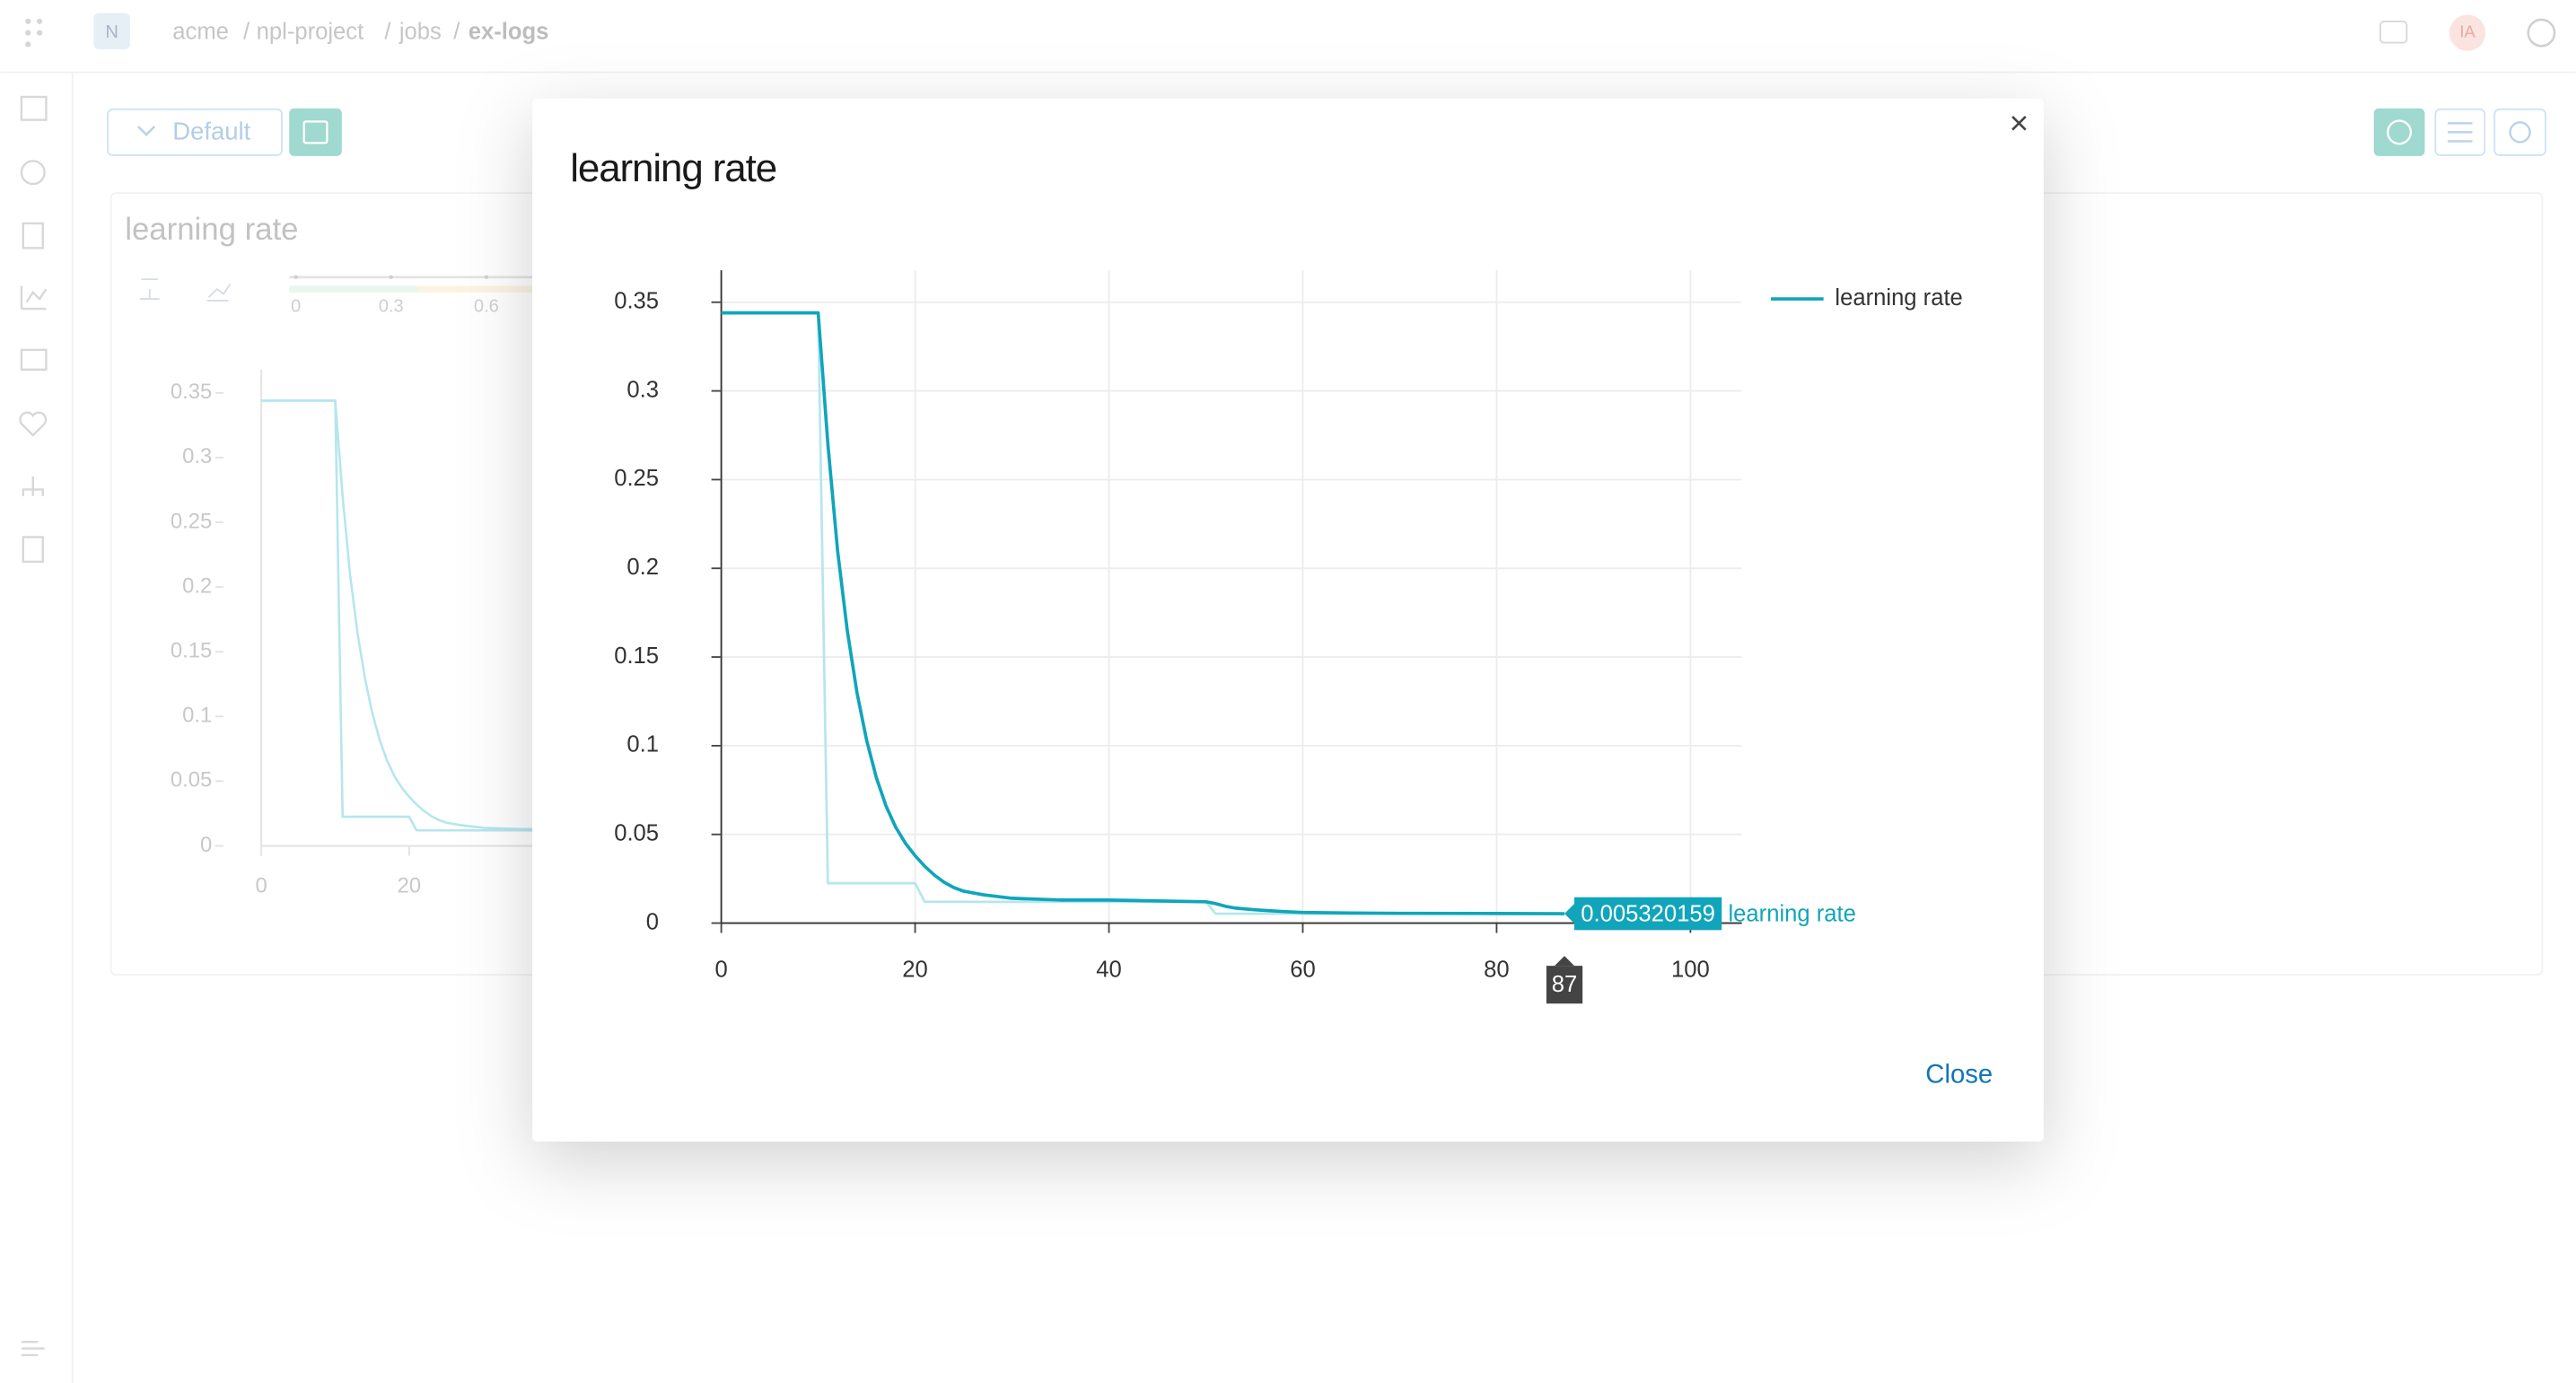 This screenshot has height=1383, width=2576. What do you see at coordinates (673, 168) in the screenshot?
I see `modal-title: learning rate` at bounding box center [673, 168].